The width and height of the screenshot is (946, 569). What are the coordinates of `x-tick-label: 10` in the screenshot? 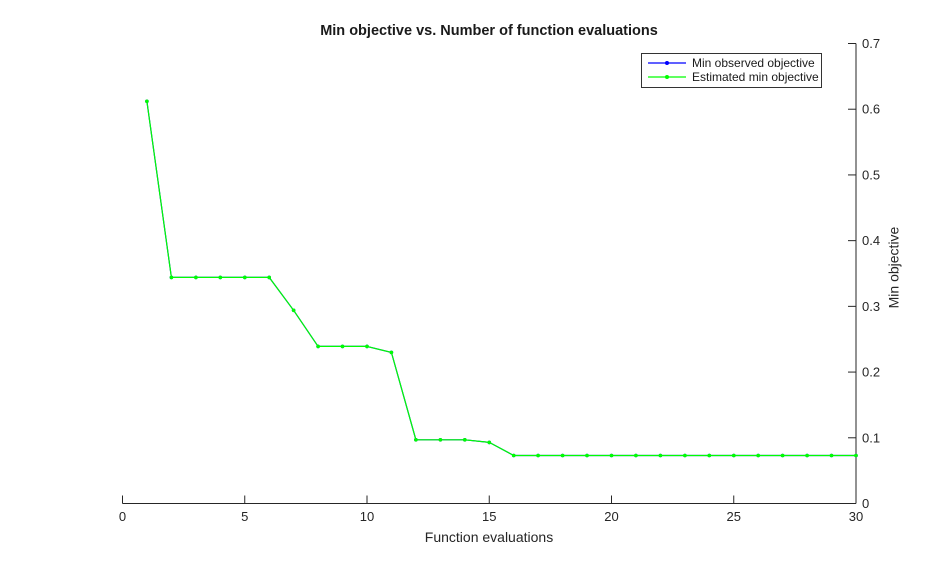 It's located at (367, 516).